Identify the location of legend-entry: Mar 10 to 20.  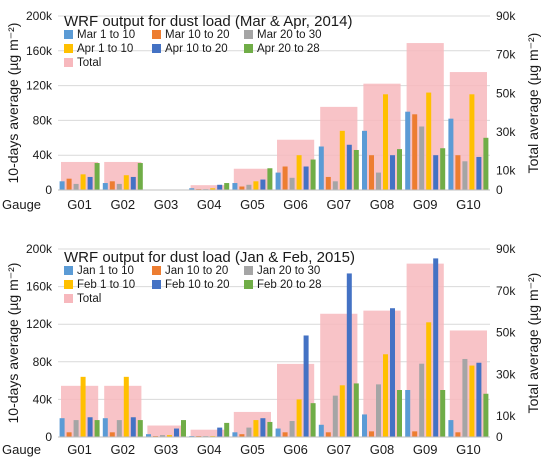
(197, 35).